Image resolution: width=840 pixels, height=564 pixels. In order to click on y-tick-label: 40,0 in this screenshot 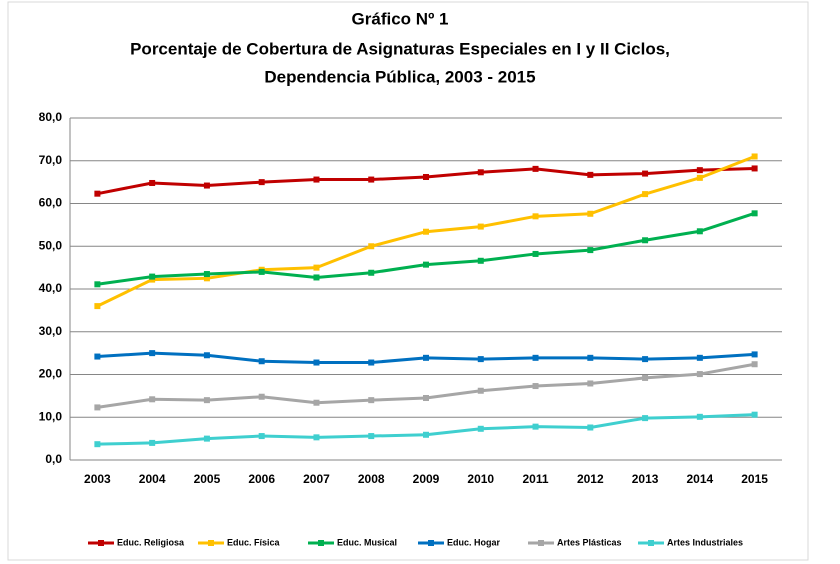, I will do `click(51, 288)`.